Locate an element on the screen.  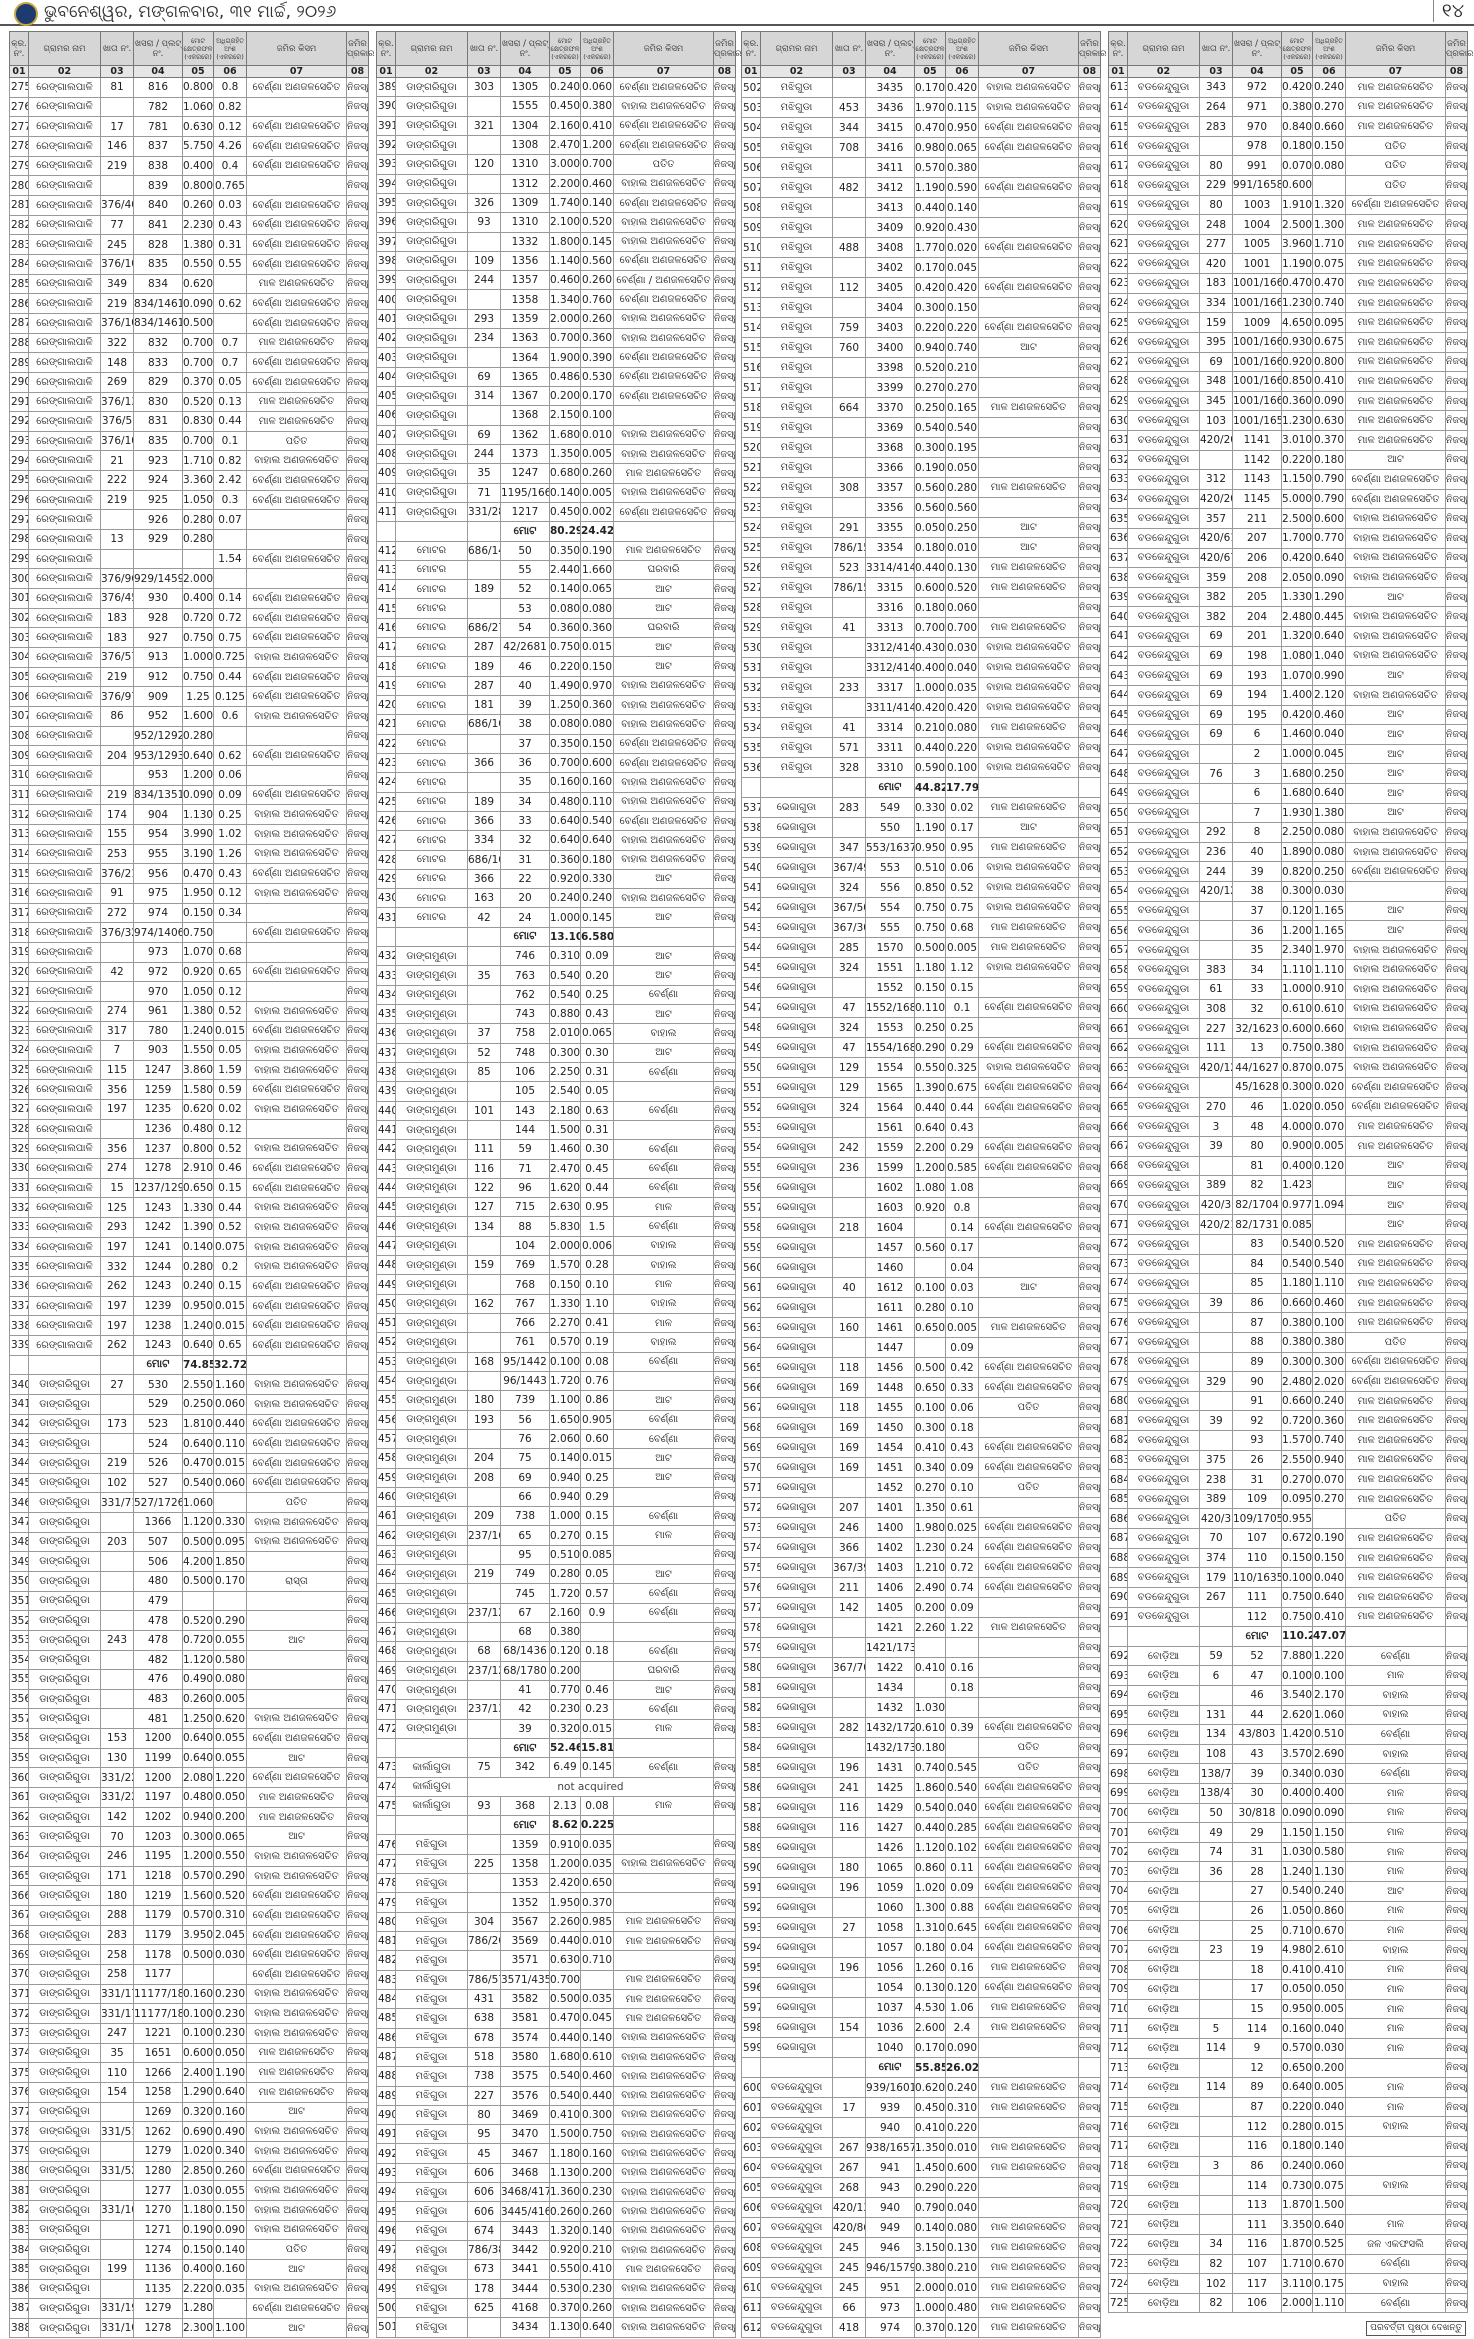
serial-no: 683 is located at coordinates (1118, 1460).